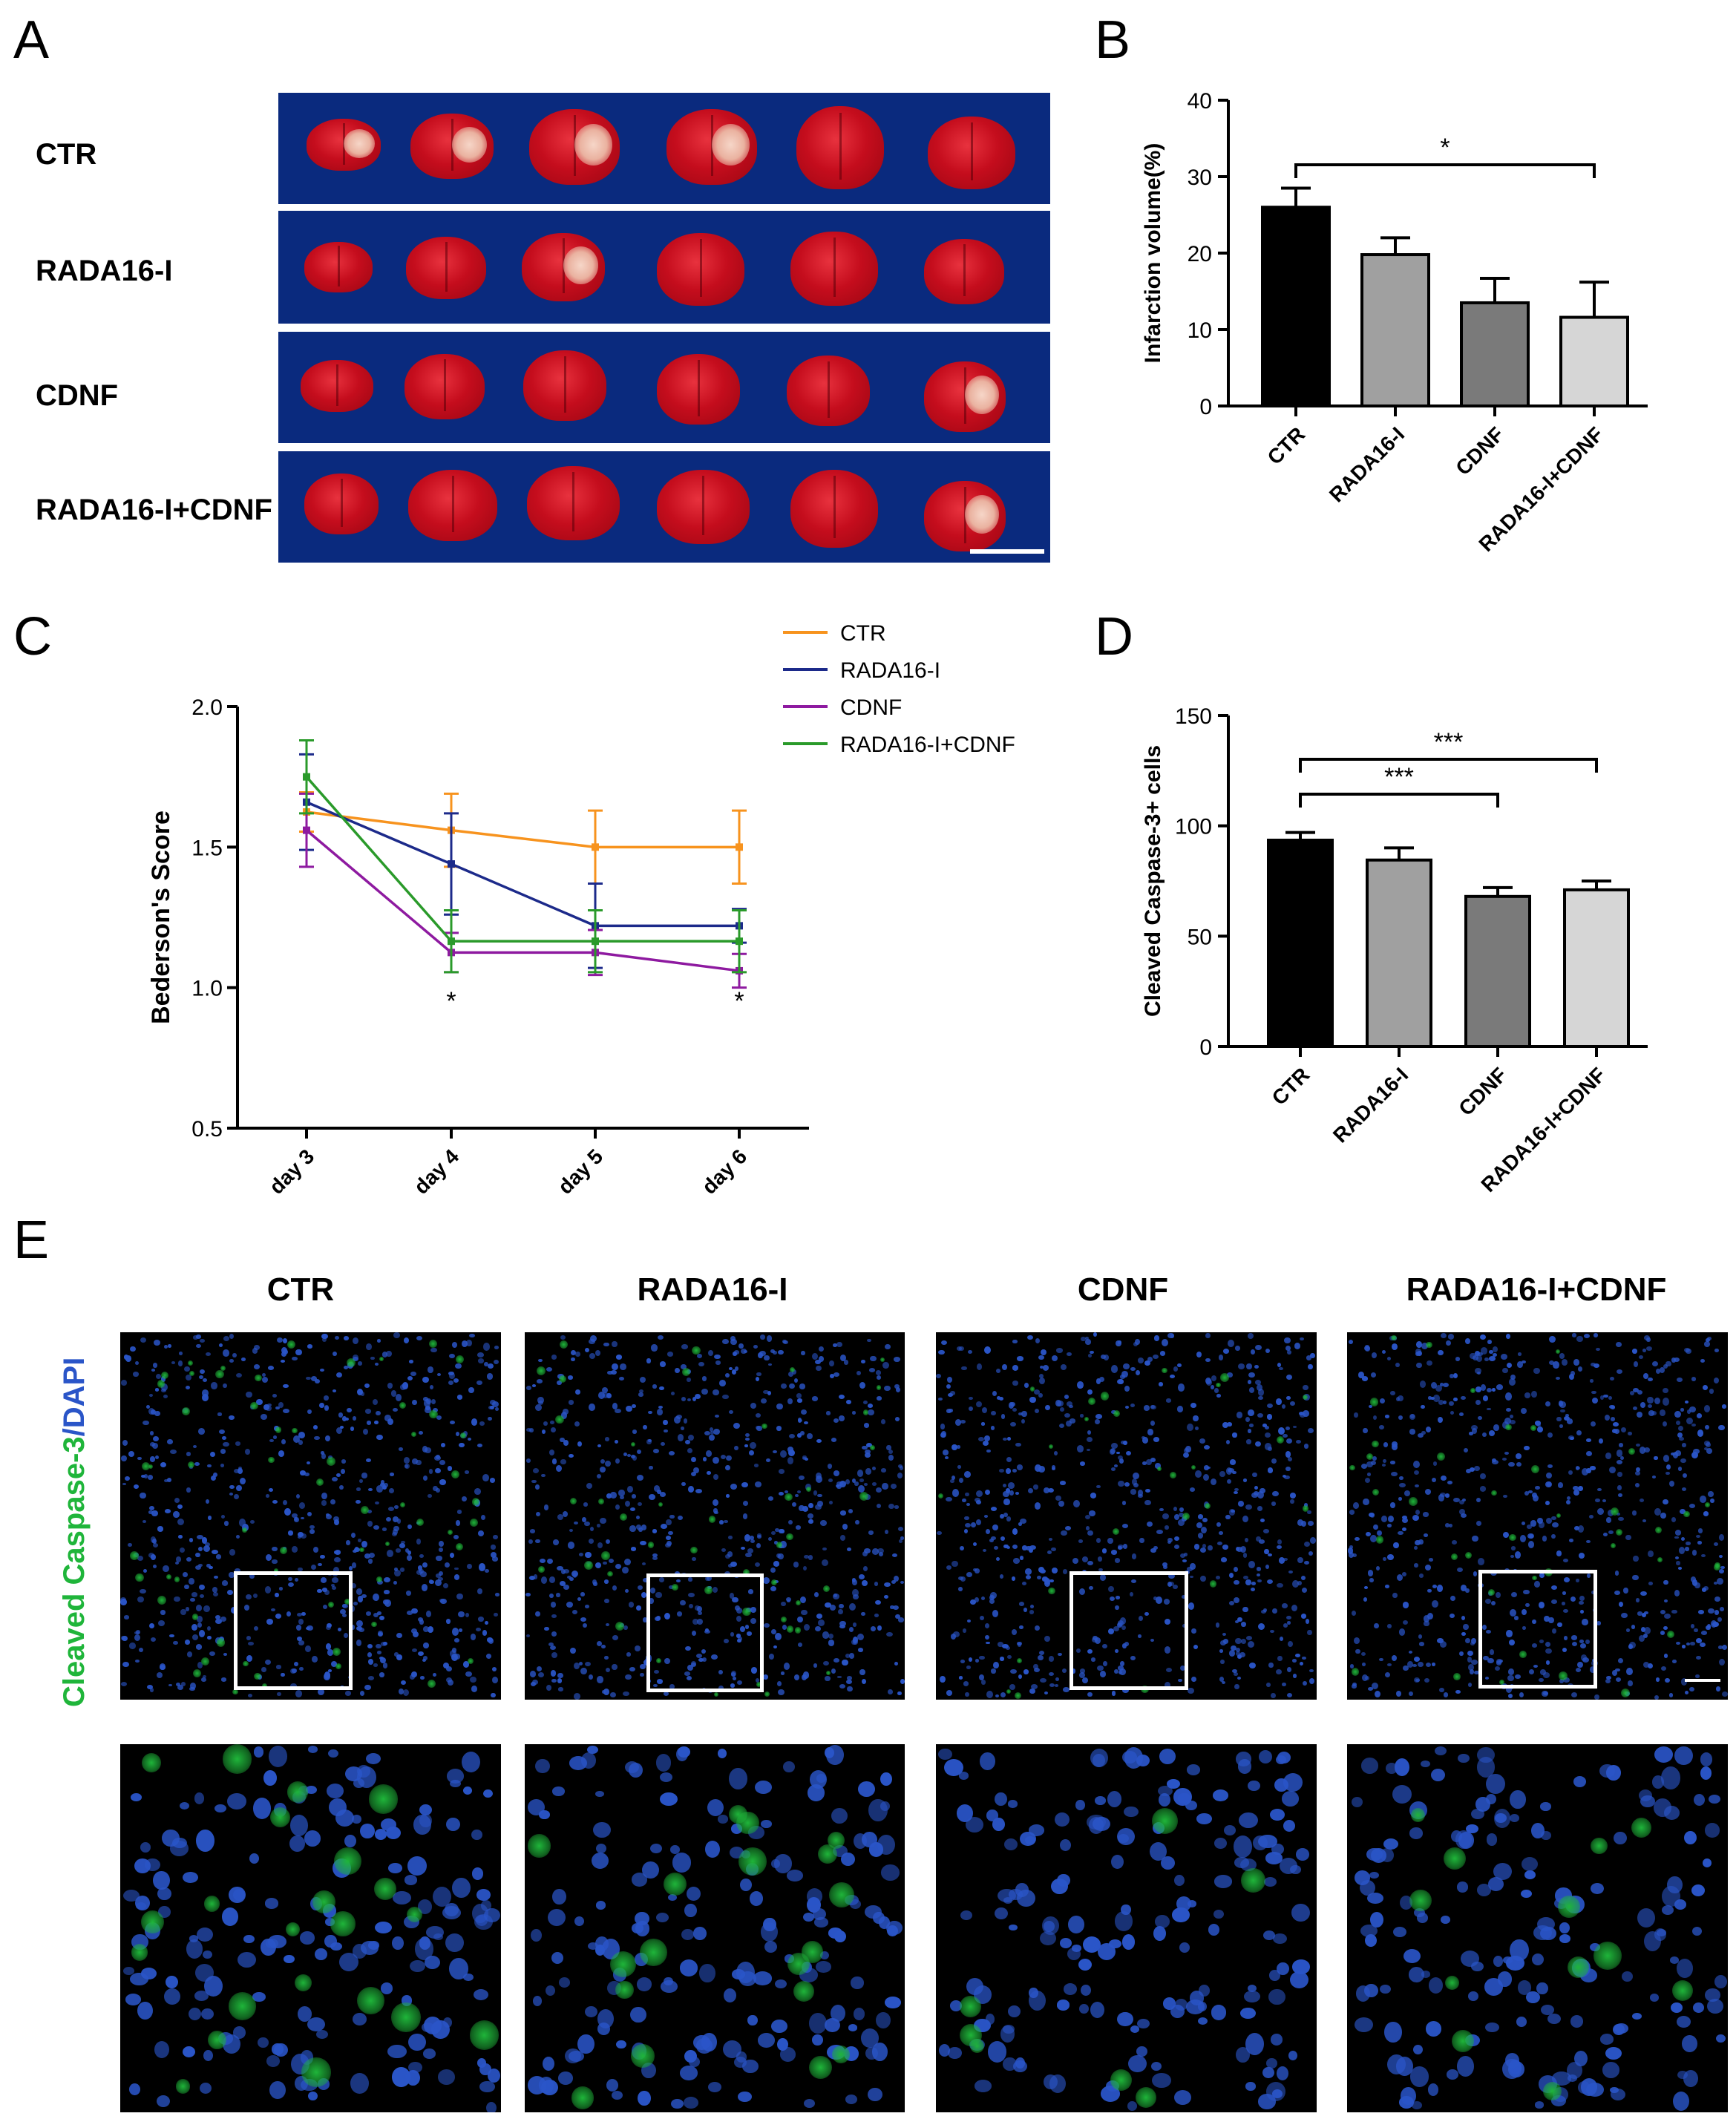 The height and width of the screenshot is (2119, 1736). Describe the element at coordinates (1129, 1630) in the screenshot. I see `roi-box` at that location.